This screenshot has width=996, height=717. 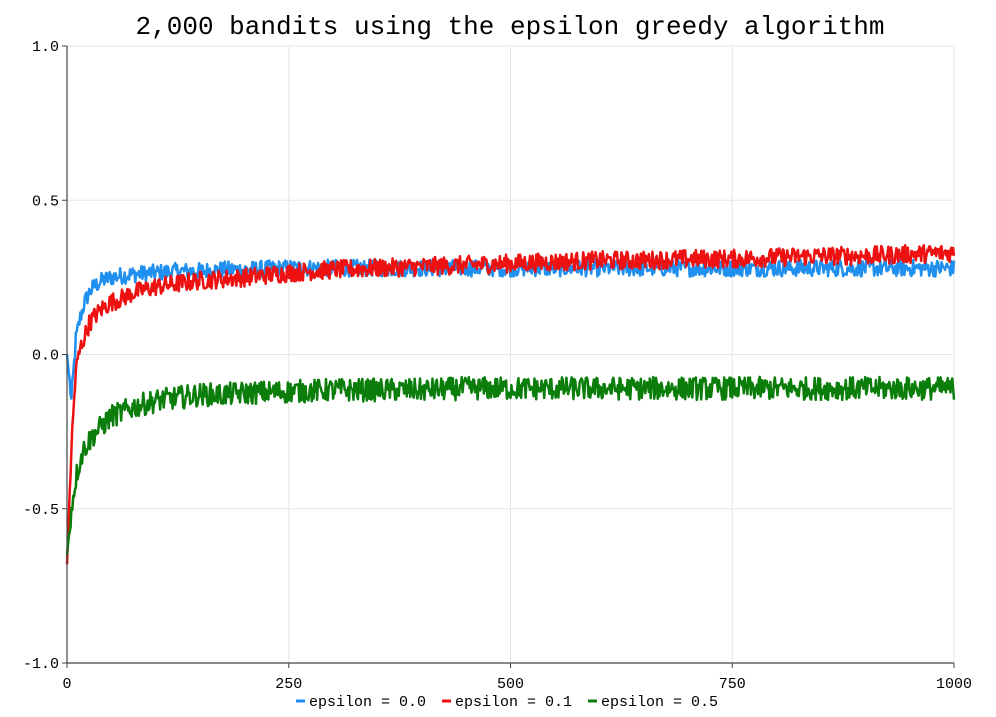 I want to click on legend: epsilon = 0.0 epsilon = 0.1 epsilon = 0.5, so click(x=507, y=702).